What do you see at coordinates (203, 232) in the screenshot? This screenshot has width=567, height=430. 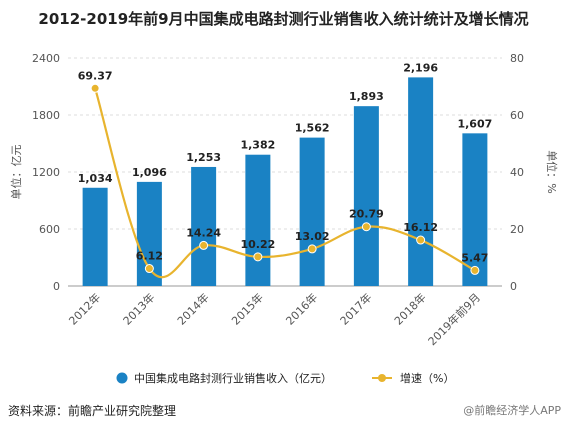 I see `growth-value-label: 14.24` at bounding box center [203, 232].